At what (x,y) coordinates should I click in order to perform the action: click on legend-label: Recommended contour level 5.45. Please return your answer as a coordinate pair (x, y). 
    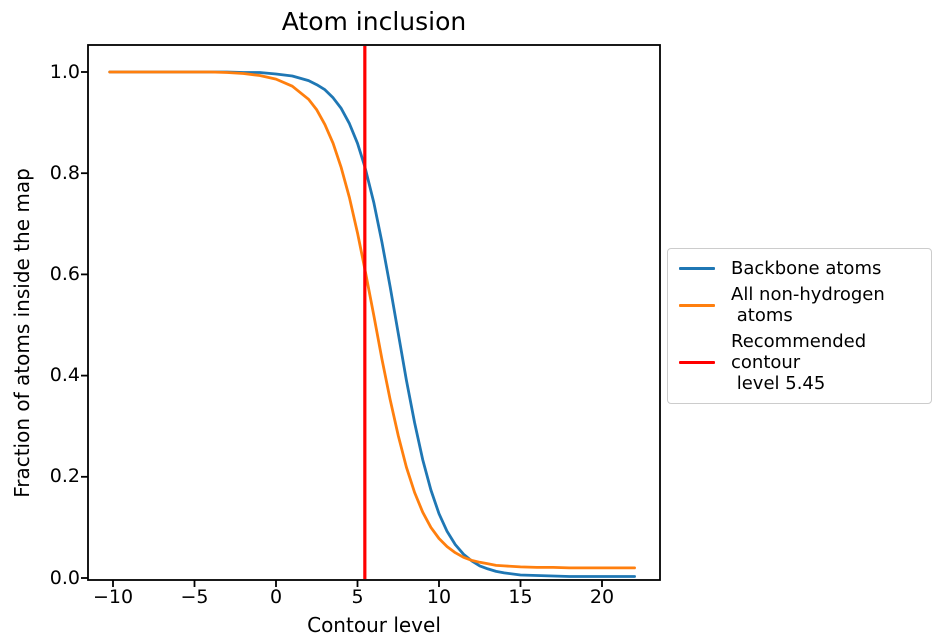
    Looking at the image, I should click on (799, 362).